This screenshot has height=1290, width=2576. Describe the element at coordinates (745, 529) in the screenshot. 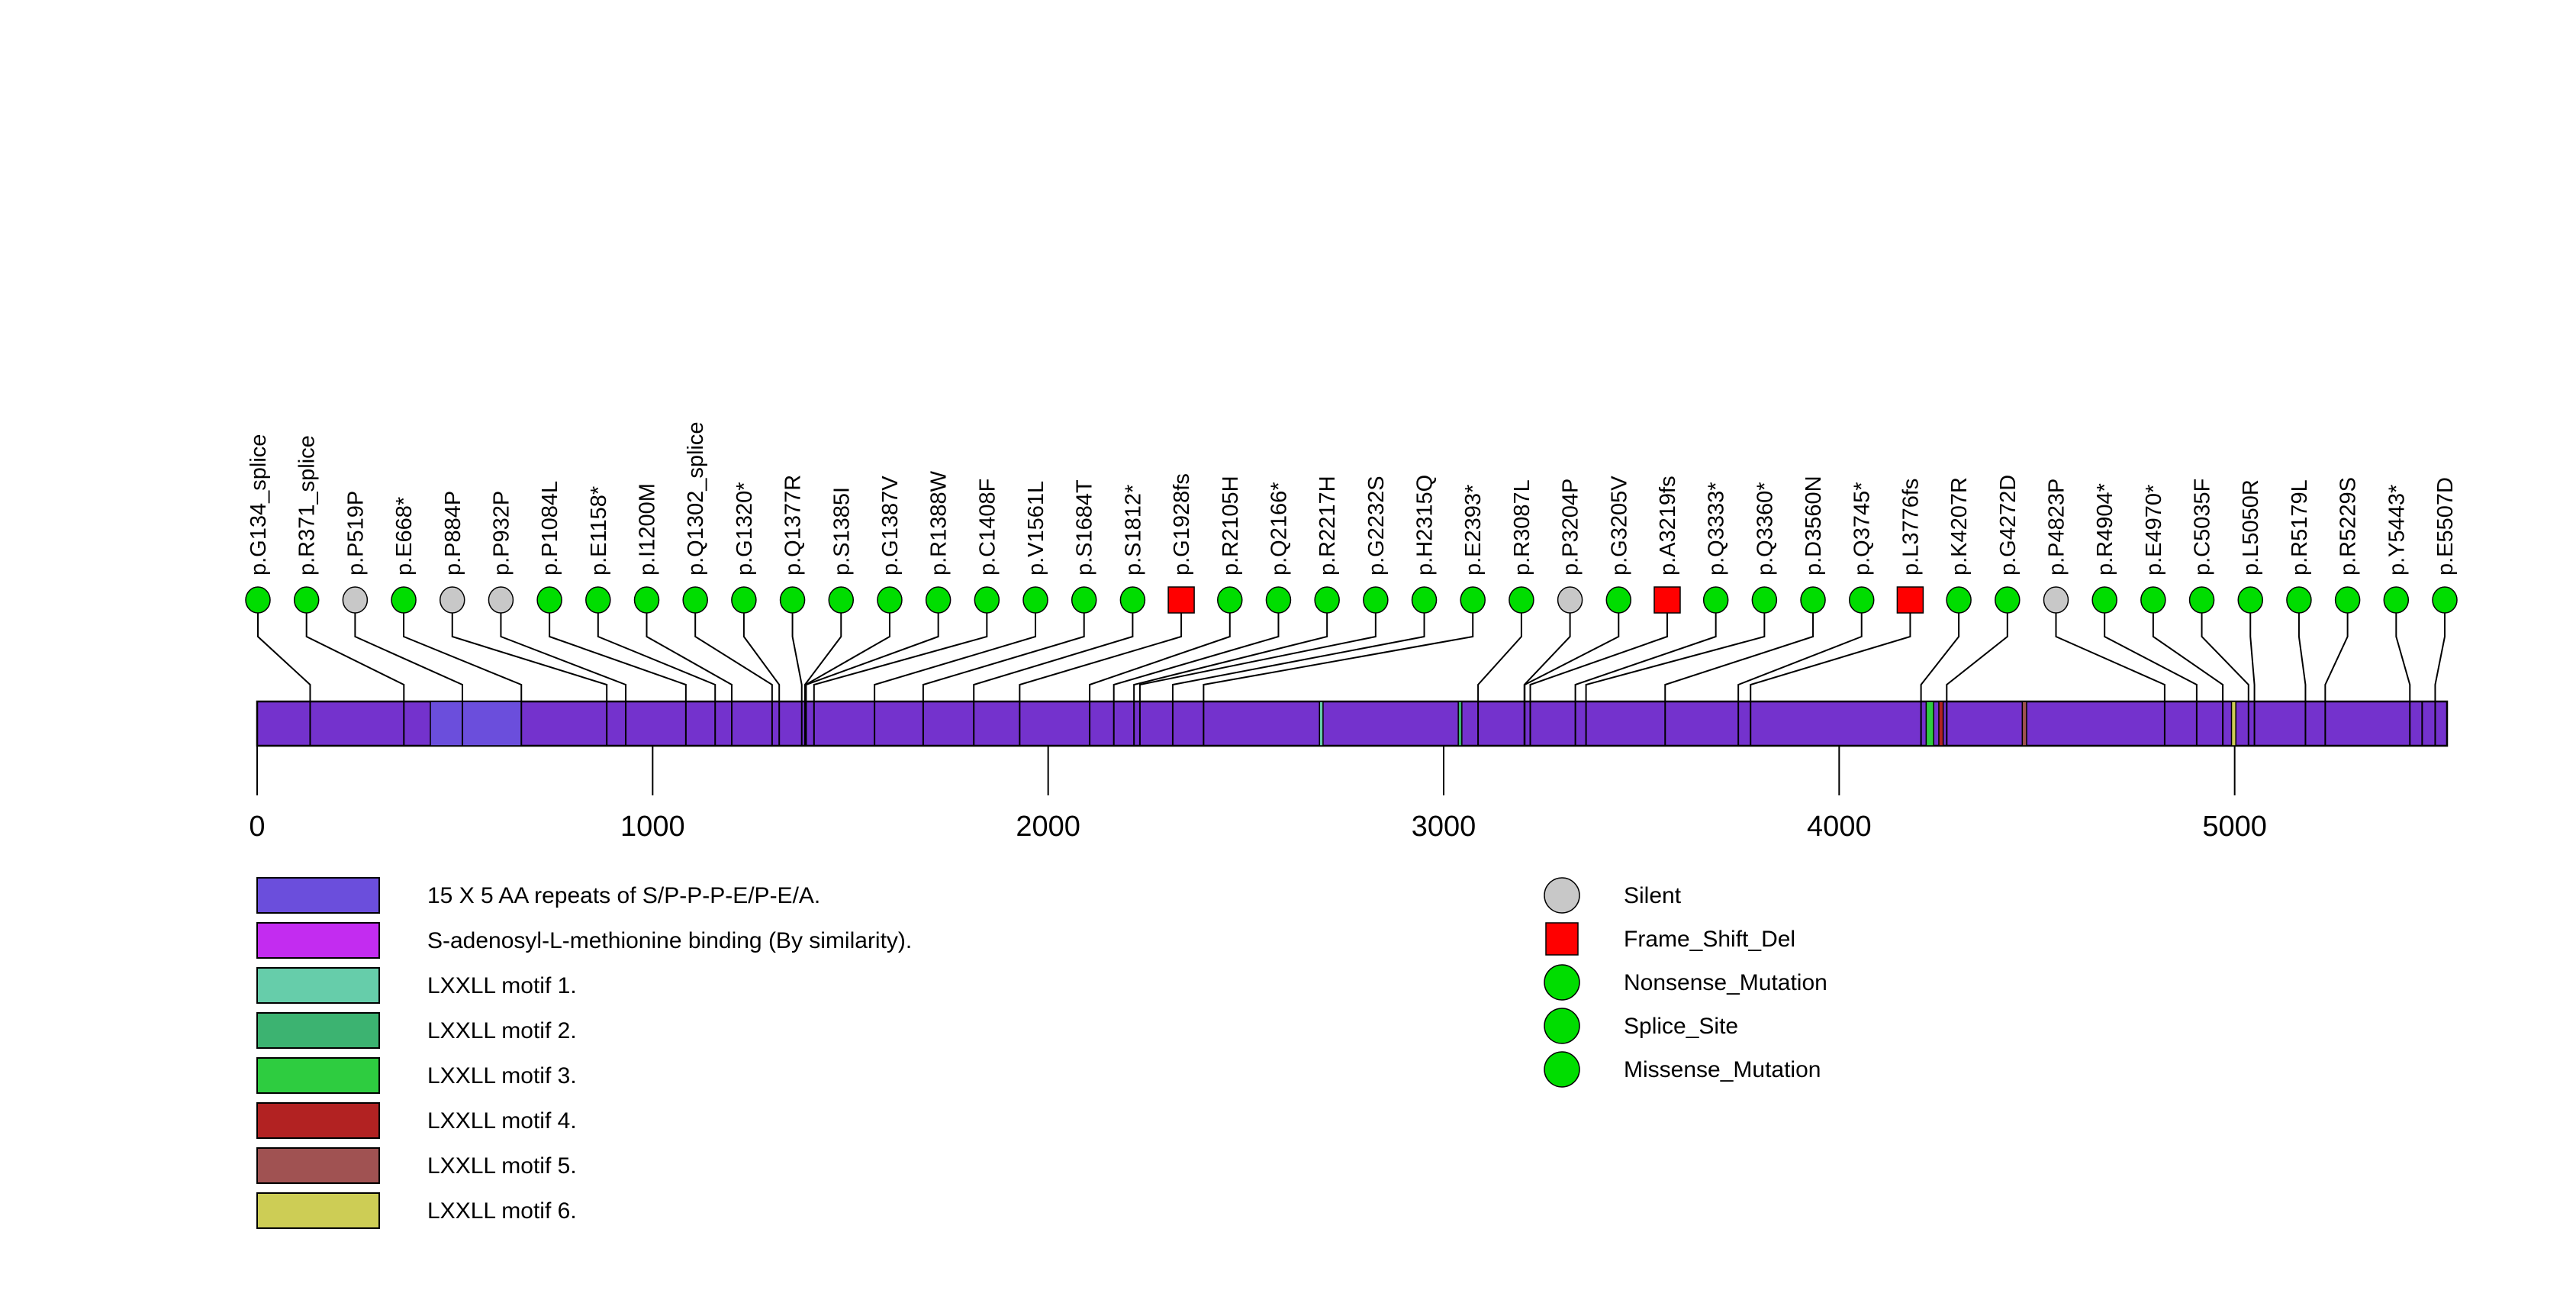

I see `mutation-label: p.G1320*` at that location.